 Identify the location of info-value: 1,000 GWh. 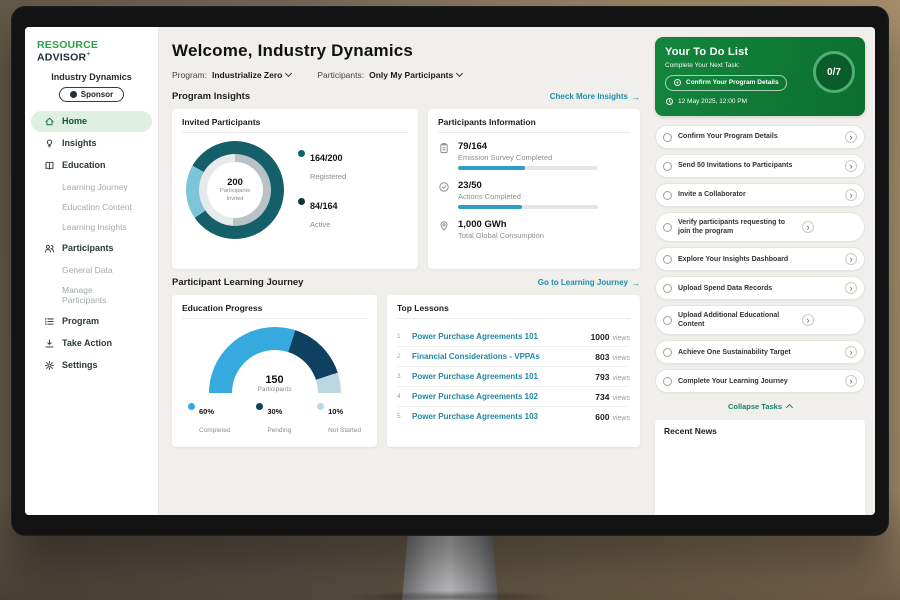
(482, 224).